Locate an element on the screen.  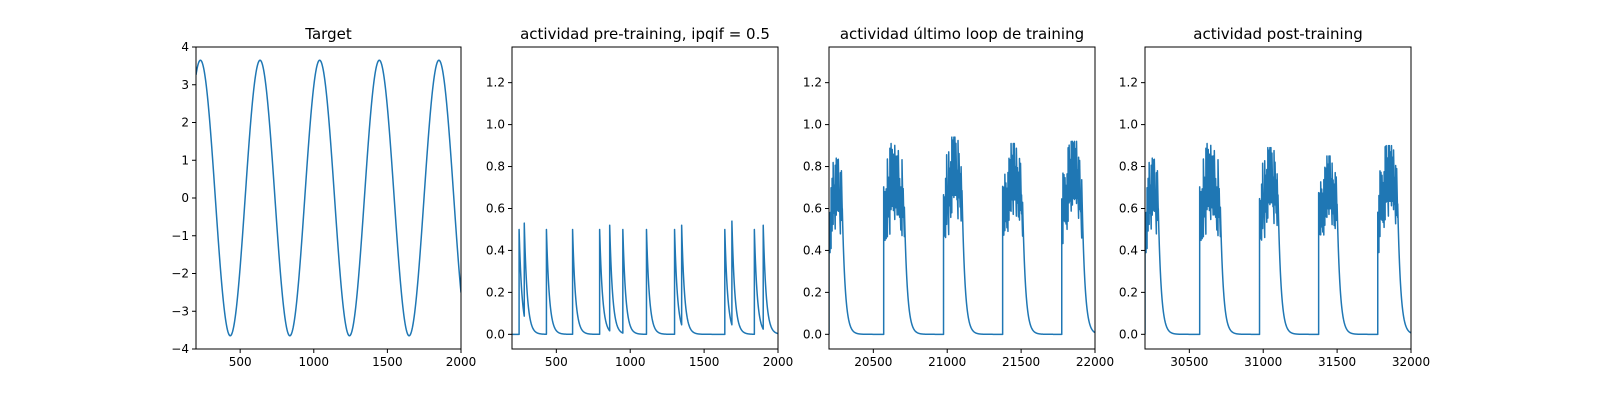
x-tick-label: 31500 is located at coordinates (1337, 362).